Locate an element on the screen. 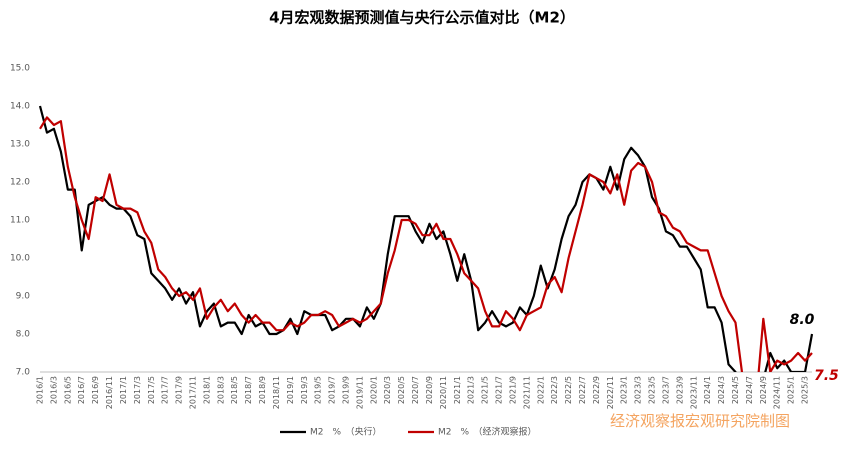  x-tick-label: 2016/11 is located at coordinates (109, 392).